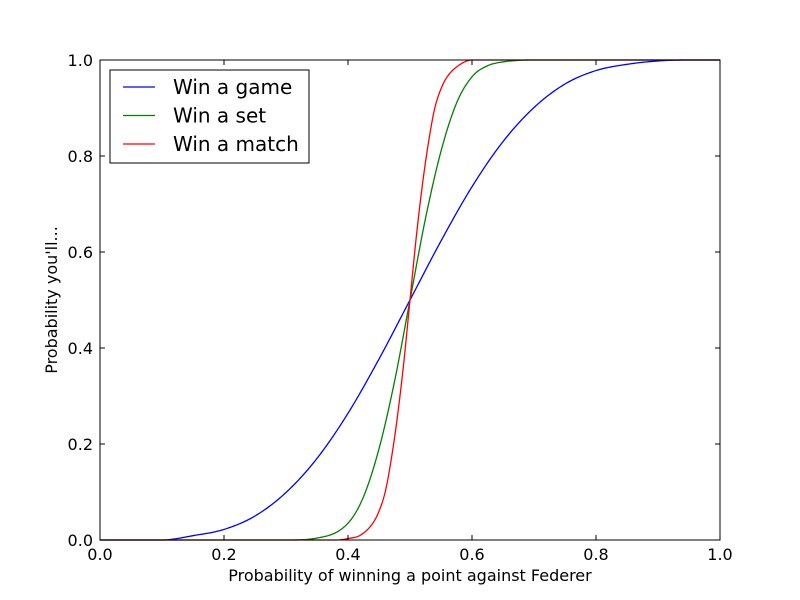  I want to click on y-tick-label: 0.4, so click(80, 348).